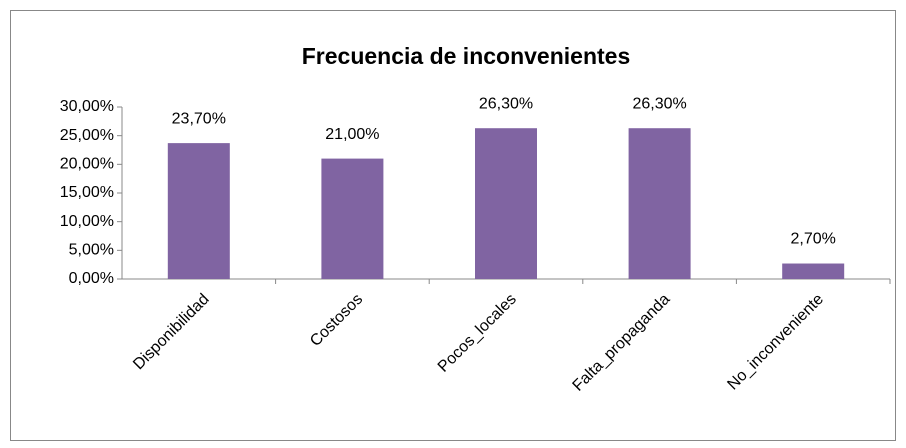 The width and height of the screenshot is (906, 448). I want to click on y-tick-label: 10,00%, so click(87, 221).